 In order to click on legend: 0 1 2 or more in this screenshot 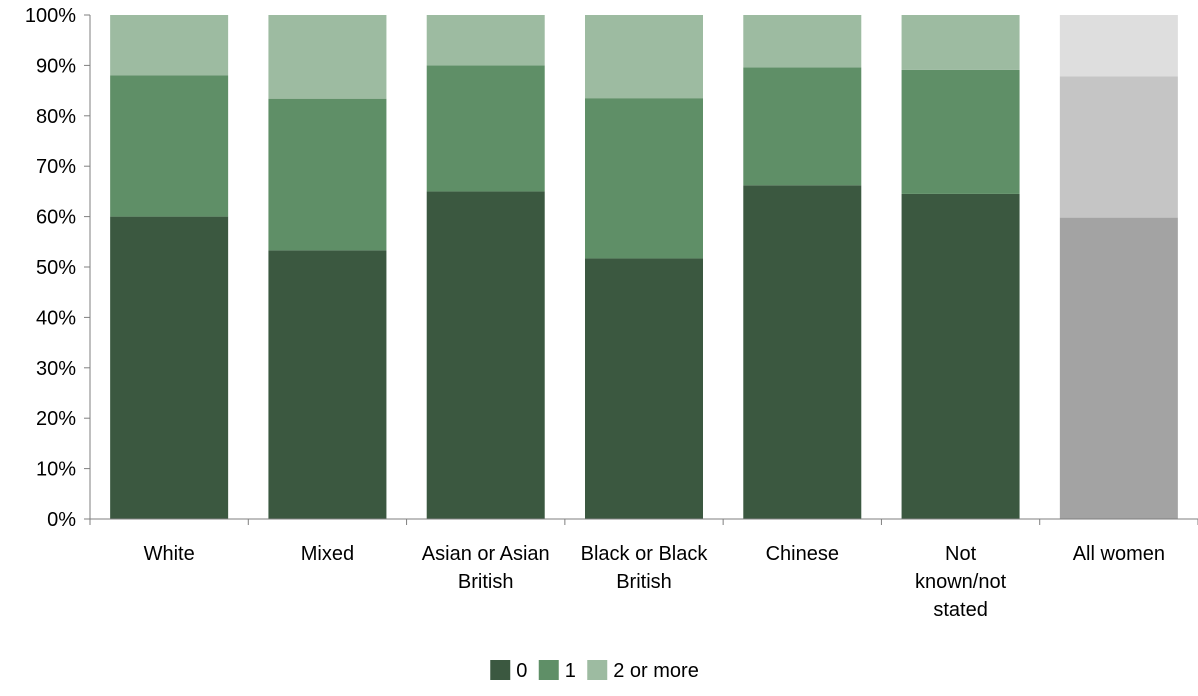, I will do `click(594, 671)`.